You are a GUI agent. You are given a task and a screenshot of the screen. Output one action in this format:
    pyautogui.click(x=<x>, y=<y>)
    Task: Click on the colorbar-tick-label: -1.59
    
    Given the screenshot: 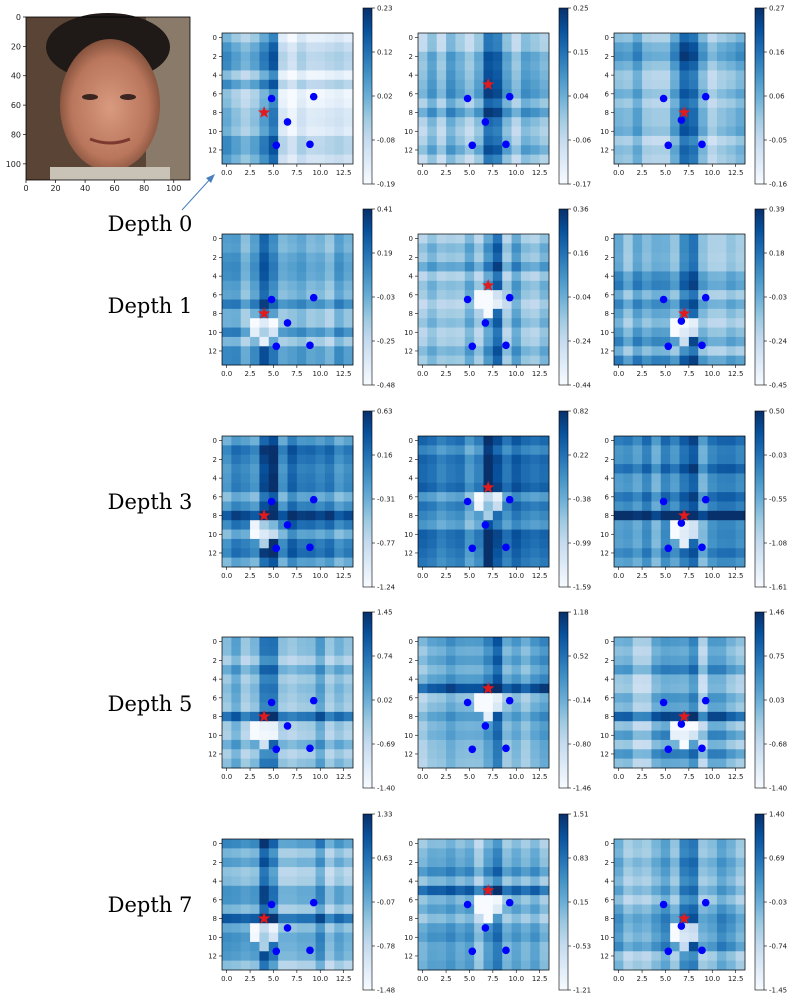 What is the action you would take?
    pyautogui.click(x=582, y=588)
    